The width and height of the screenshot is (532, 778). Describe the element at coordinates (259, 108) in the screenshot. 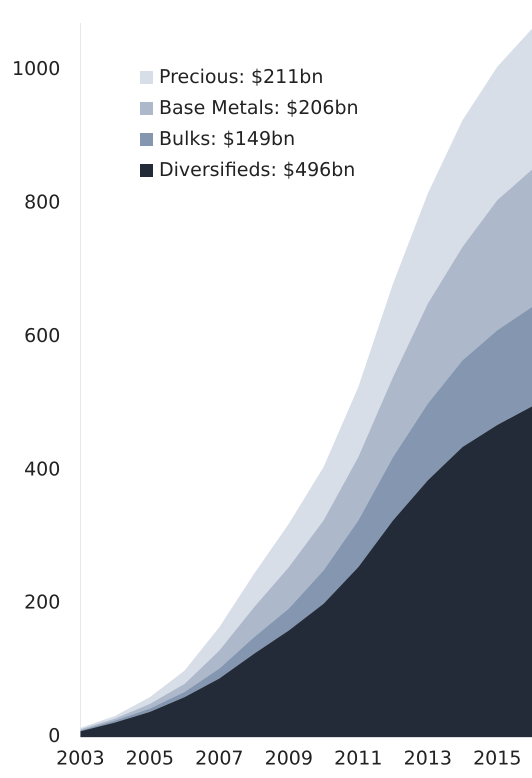

I see `legend-label: Base Metals: $206bn` at that location.